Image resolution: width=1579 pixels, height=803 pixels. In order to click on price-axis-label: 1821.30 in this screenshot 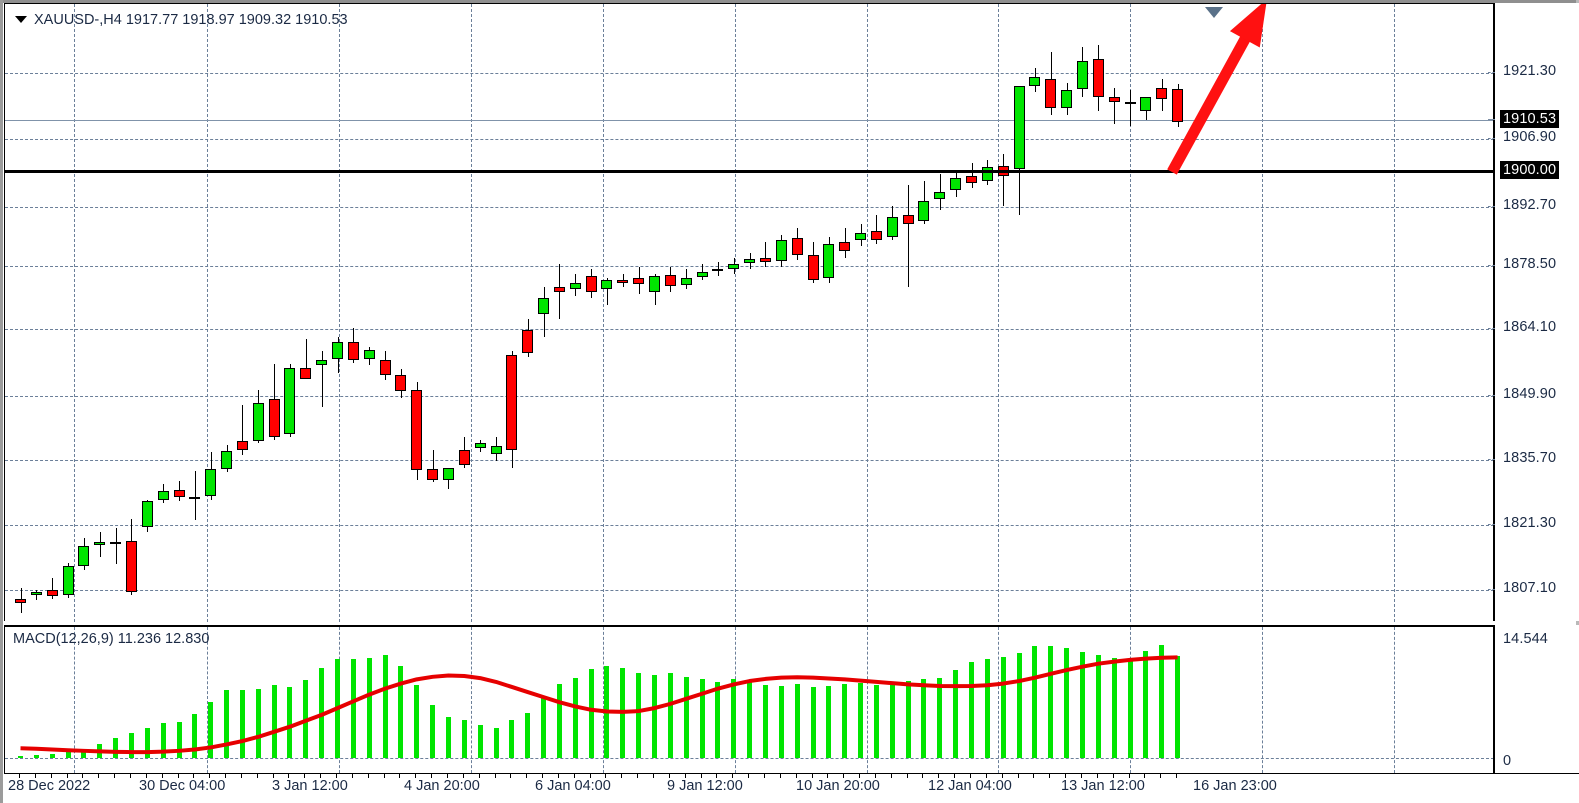, I will do `click(1530, 523)`.